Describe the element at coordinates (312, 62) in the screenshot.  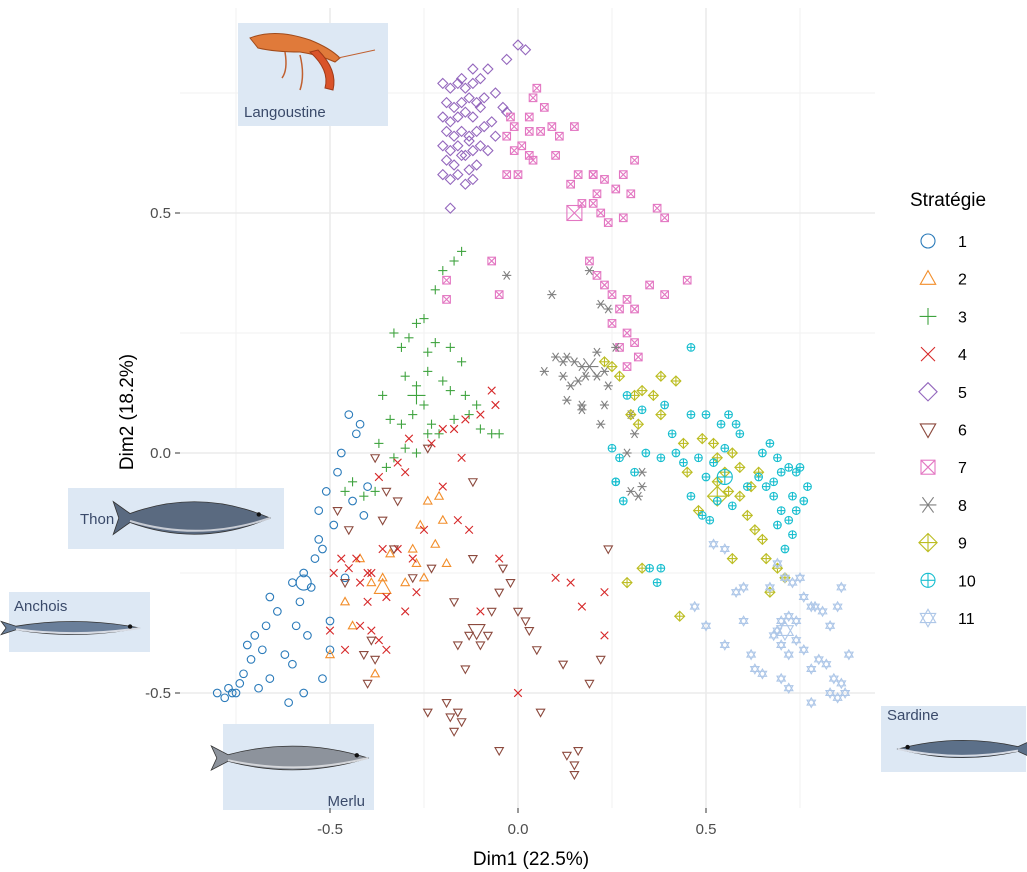
I see `langoustine-drawing` at that location.